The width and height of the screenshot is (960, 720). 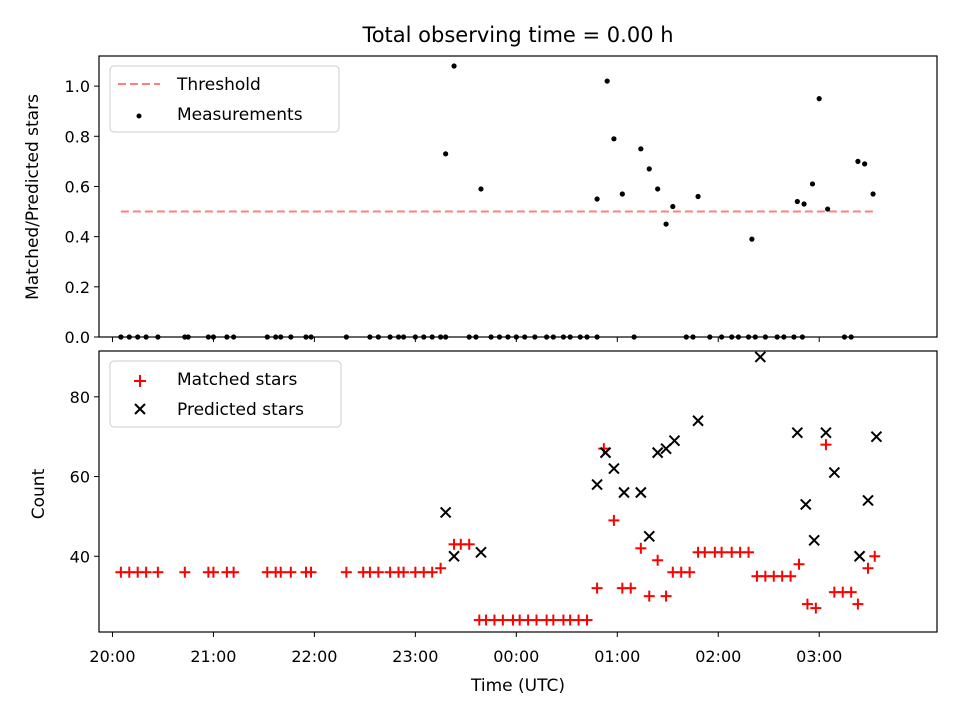 I want to click on bottom-y-ticks: 40 60 80, so click(x=84, y=477).